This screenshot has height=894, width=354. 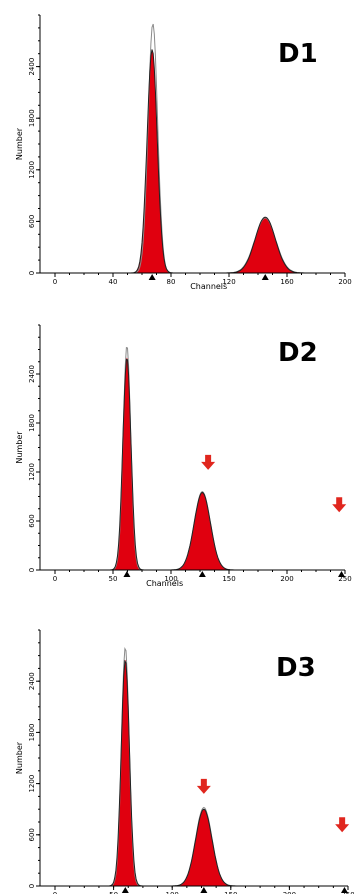 What do you see at coordinates (298, 353) in the screenshot?
I see `panel-label: D2` at bounding box center [298, 353].